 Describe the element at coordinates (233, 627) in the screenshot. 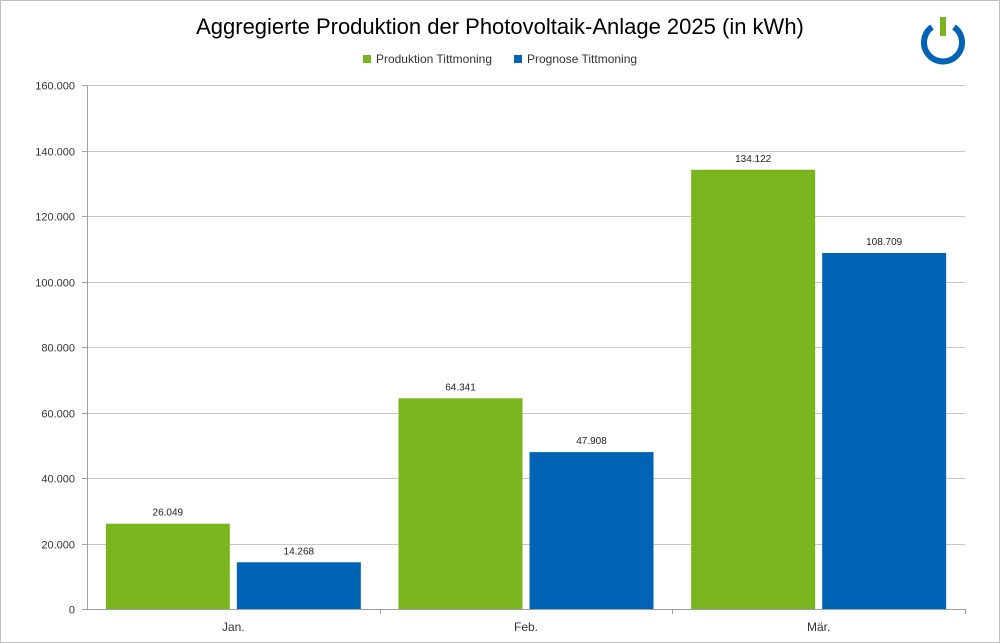

I see `x-category-label: Jan.` at that location.